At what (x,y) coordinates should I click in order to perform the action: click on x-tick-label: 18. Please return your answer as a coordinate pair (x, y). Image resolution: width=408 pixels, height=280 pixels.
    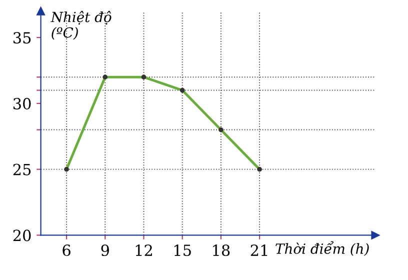
    Looking at the image, I should click on (221, 250).